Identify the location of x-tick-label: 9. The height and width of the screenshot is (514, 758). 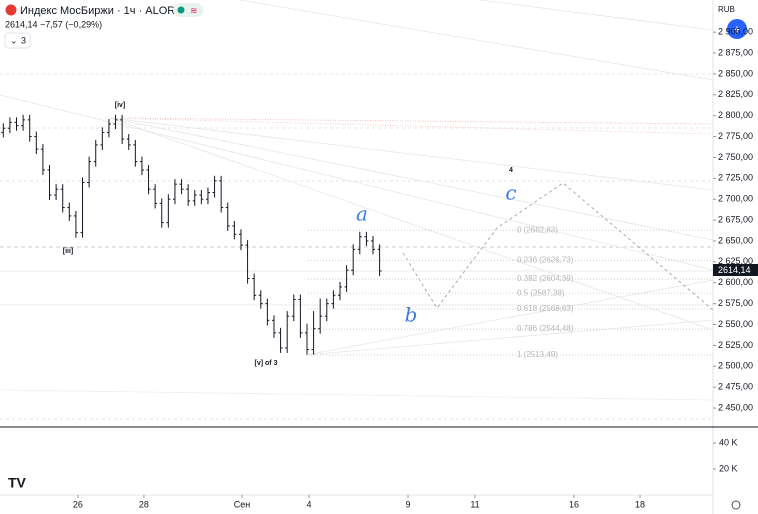
(407, 504).